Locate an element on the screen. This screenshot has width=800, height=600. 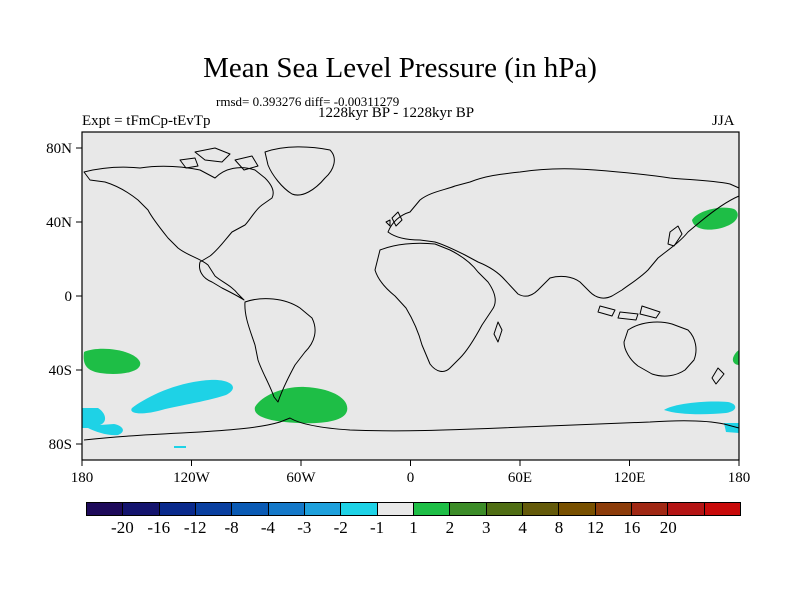
colorbar-tick-label: -2 is located at coordinates (340, 527).